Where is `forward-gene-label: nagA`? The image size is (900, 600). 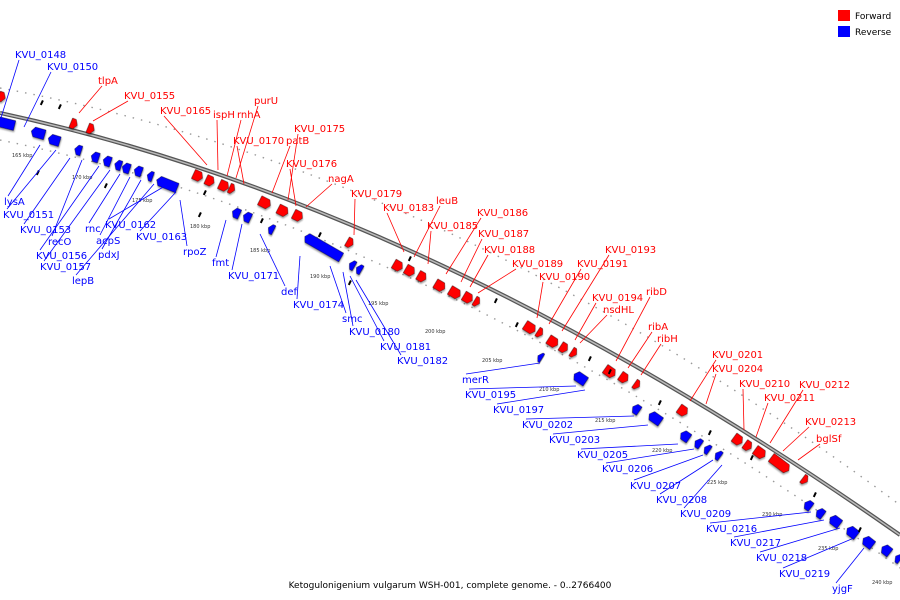 forward-gene-label: nagA is located at coordinates (341, 179).